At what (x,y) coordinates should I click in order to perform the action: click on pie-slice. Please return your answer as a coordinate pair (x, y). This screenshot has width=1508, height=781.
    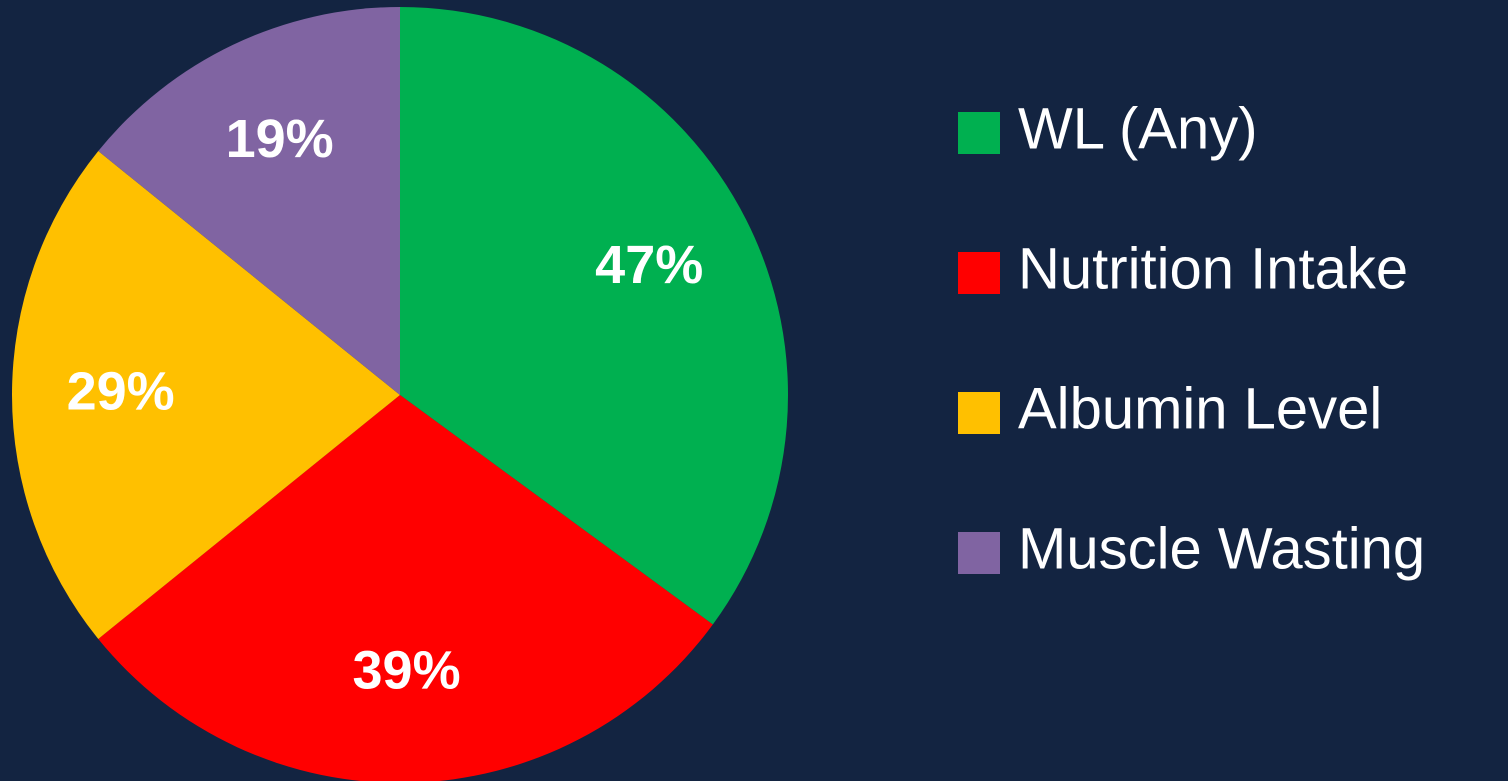
    Looking at the image, I should click on (249, 200).